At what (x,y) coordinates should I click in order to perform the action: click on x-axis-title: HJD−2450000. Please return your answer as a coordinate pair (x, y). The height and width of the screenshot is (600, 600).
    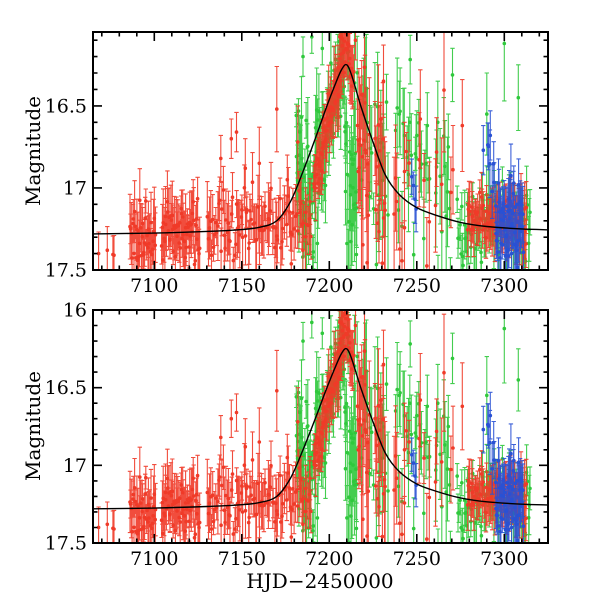
    Looking at the image, I should click on (319, 581).